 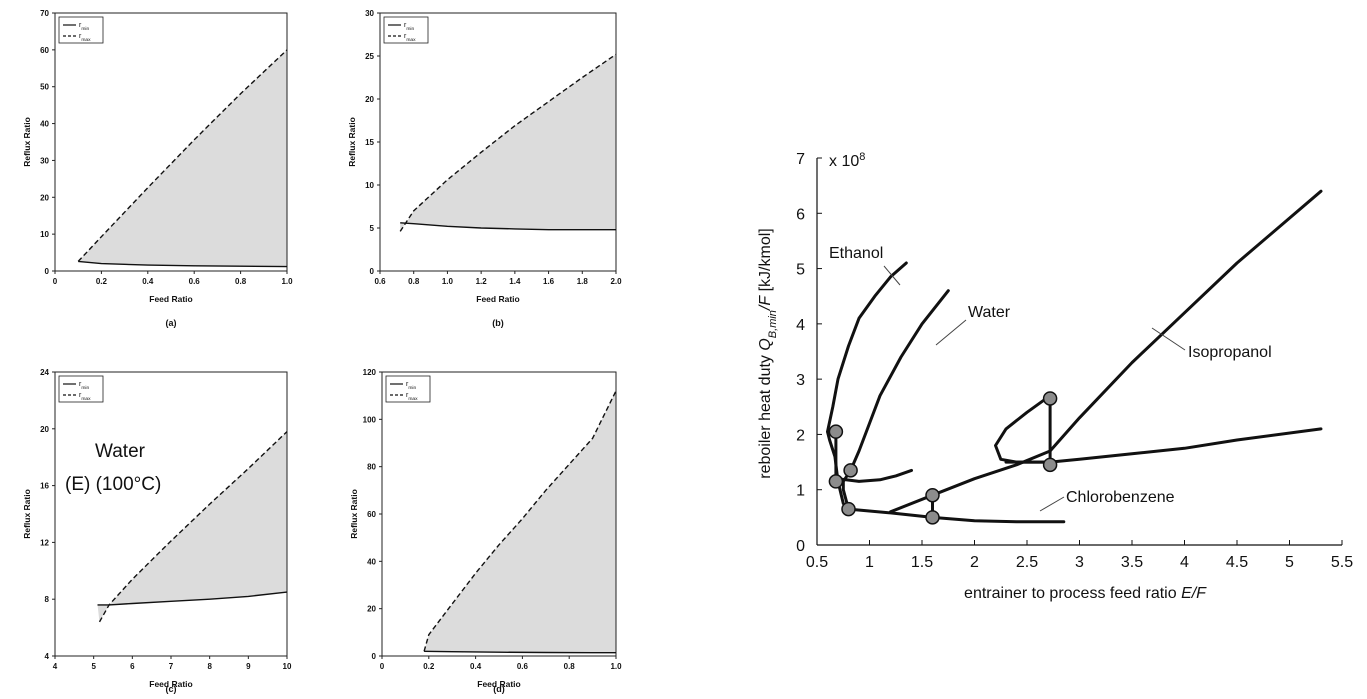 What do you see at coordinates (549, 281) in the screenshot?
I see `x-tick-label: 1.6` at bounding box center [549, 281].